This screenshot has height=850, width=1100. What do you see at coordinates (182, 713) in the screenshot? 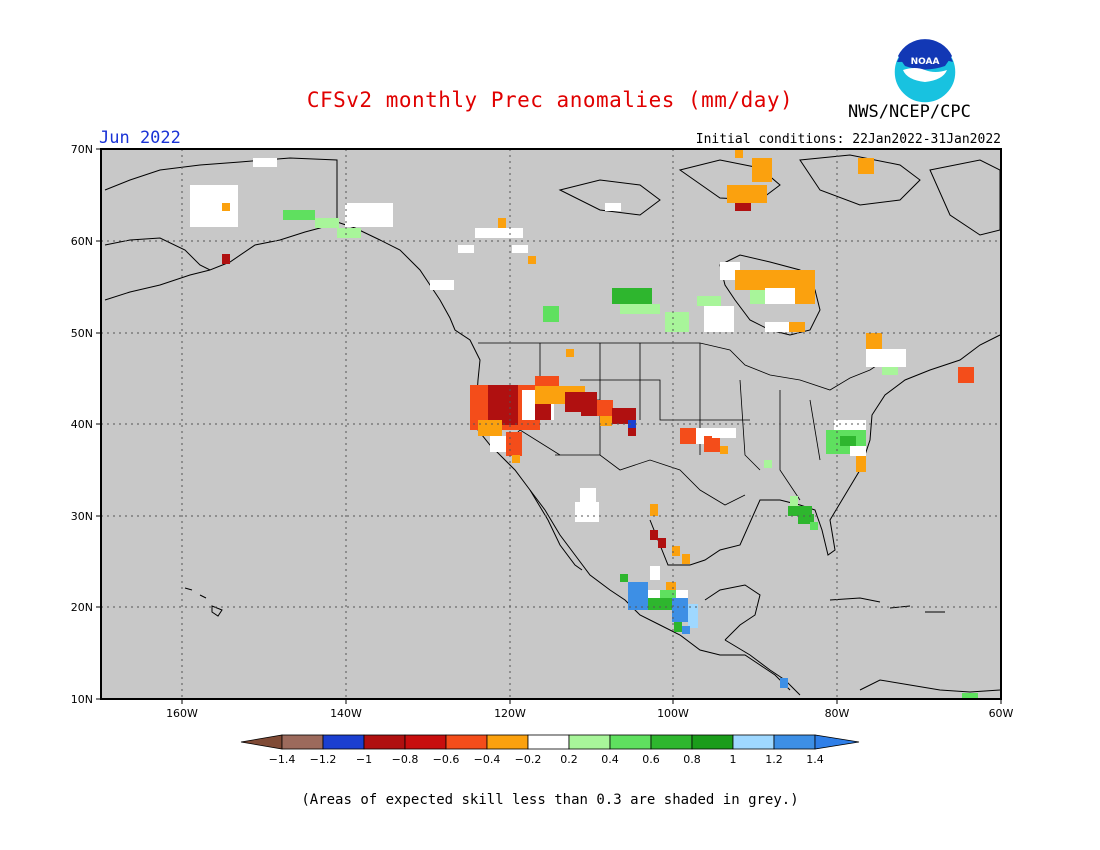
I see `lon-label: 160W` at bounding box center [182, 713].